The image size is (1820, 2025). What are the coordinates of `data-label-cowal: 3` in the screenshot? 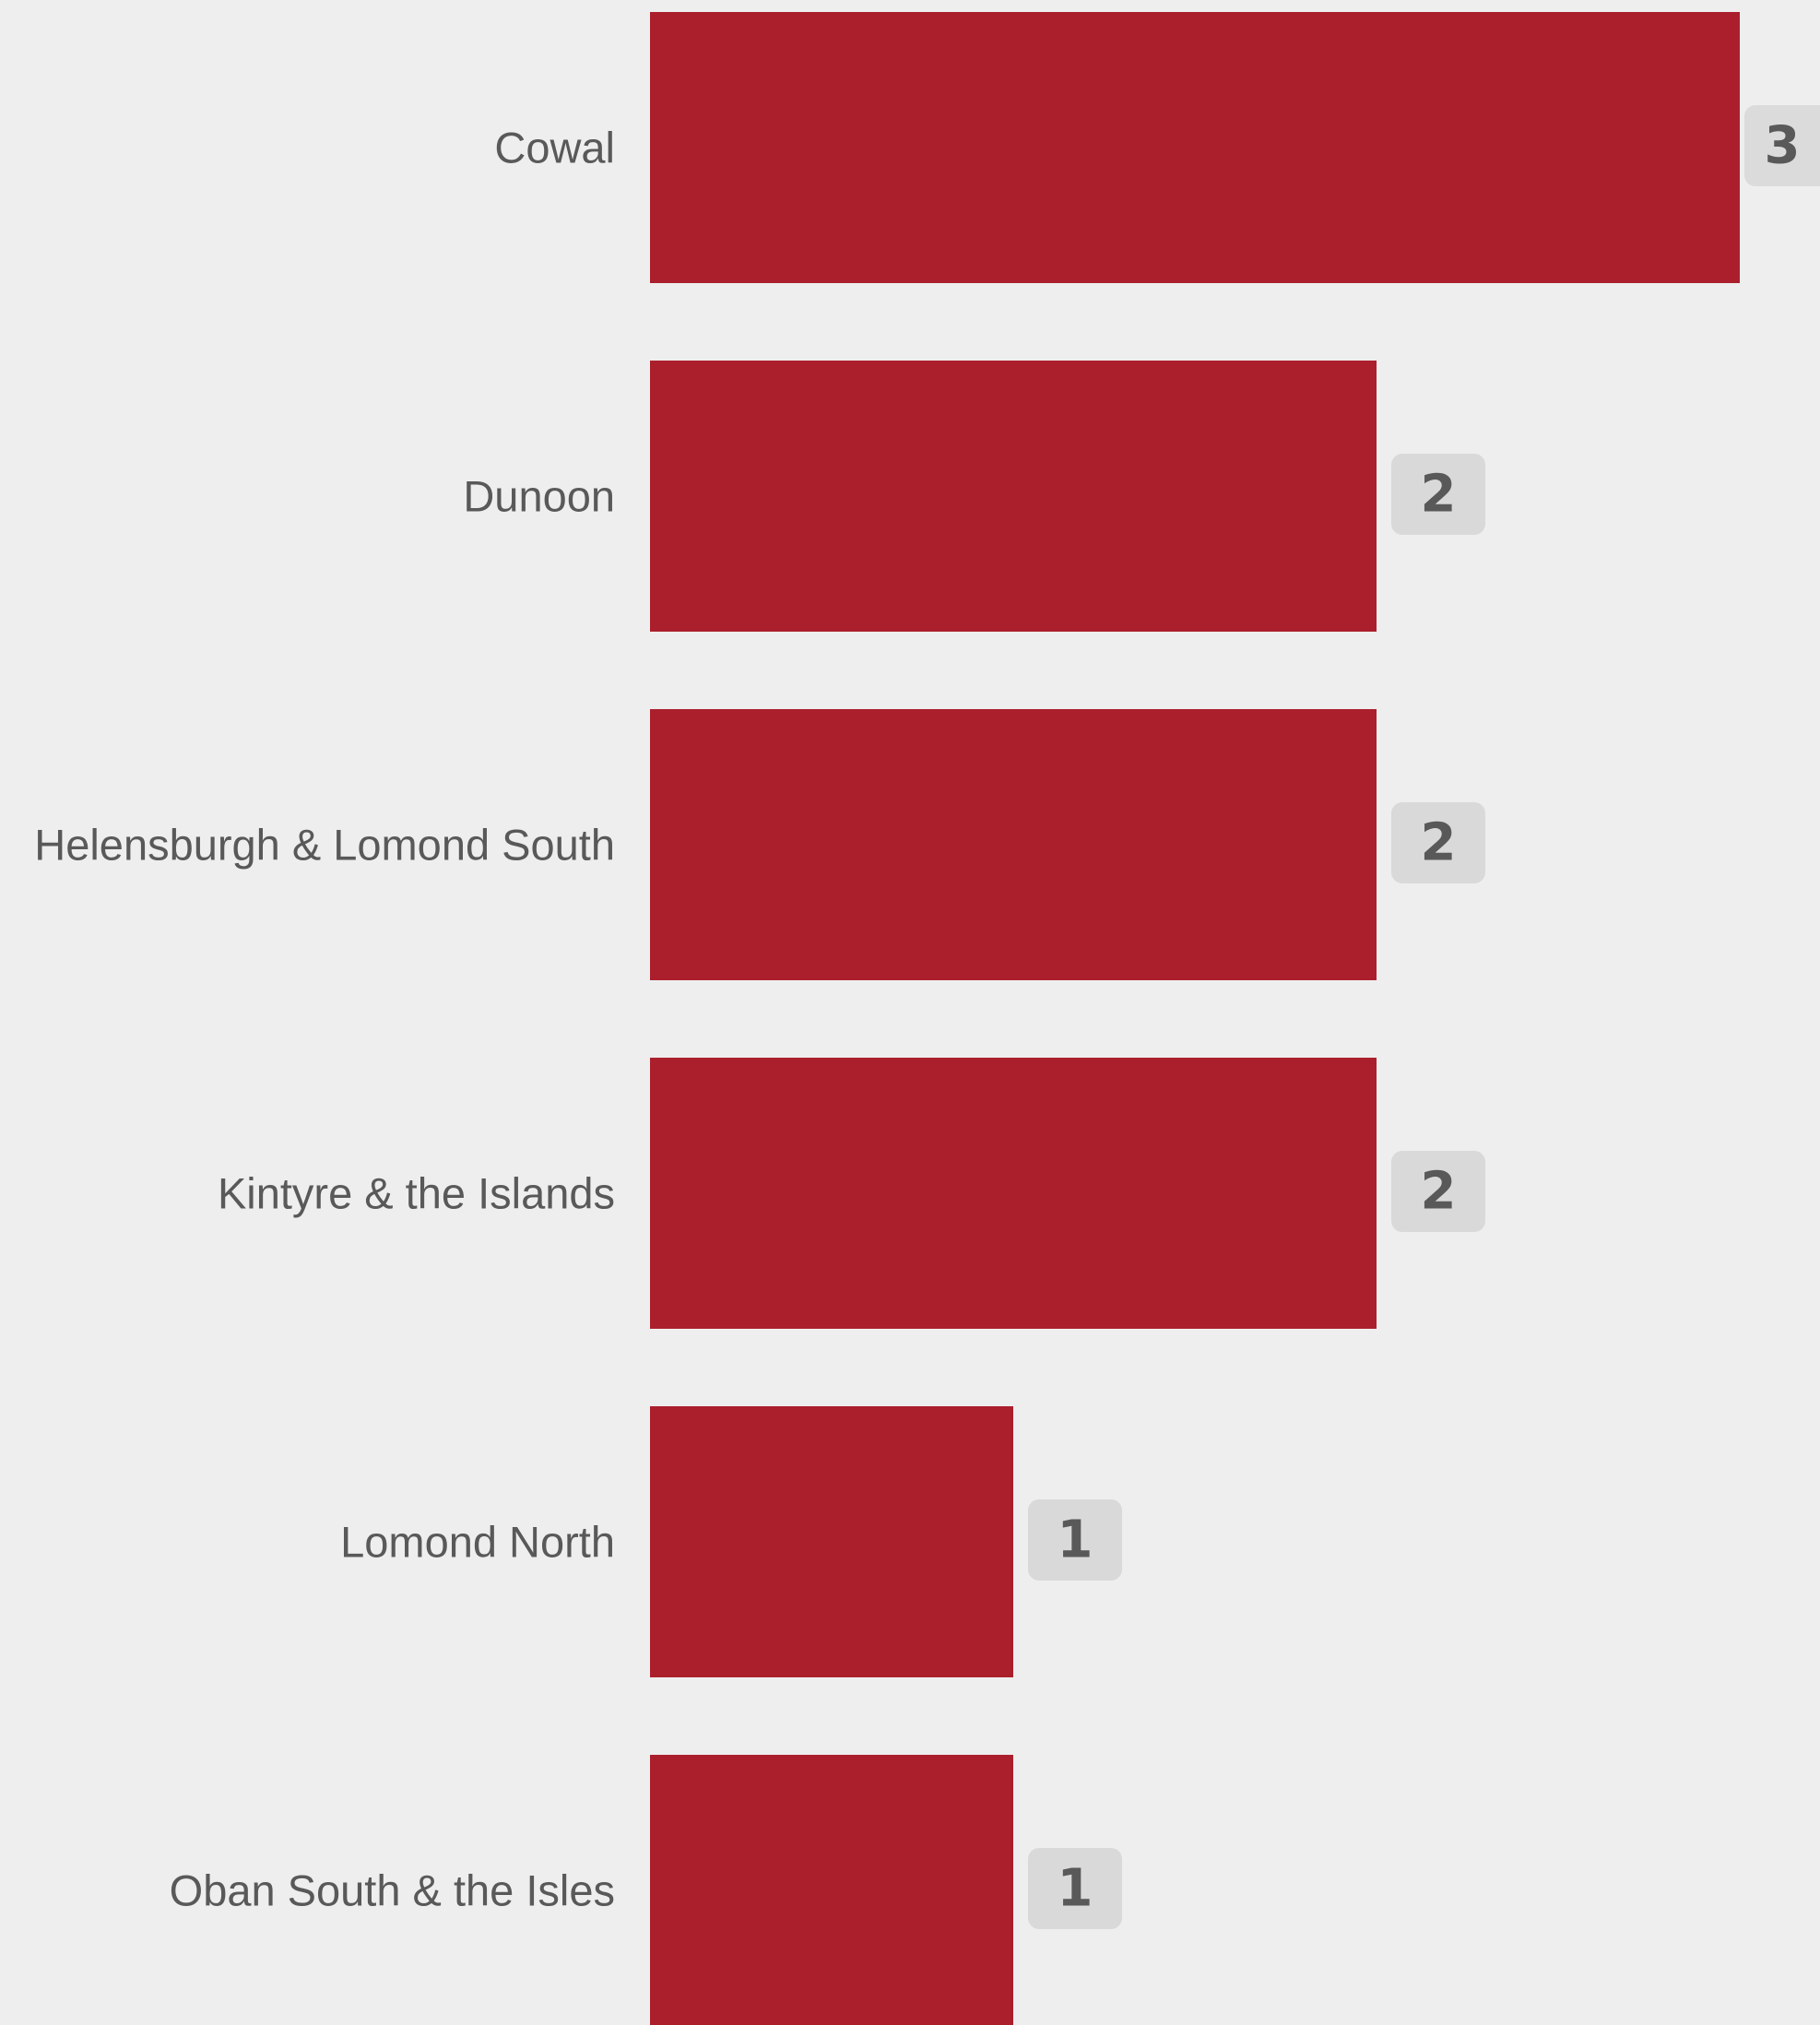 It's located at (1783, 146).